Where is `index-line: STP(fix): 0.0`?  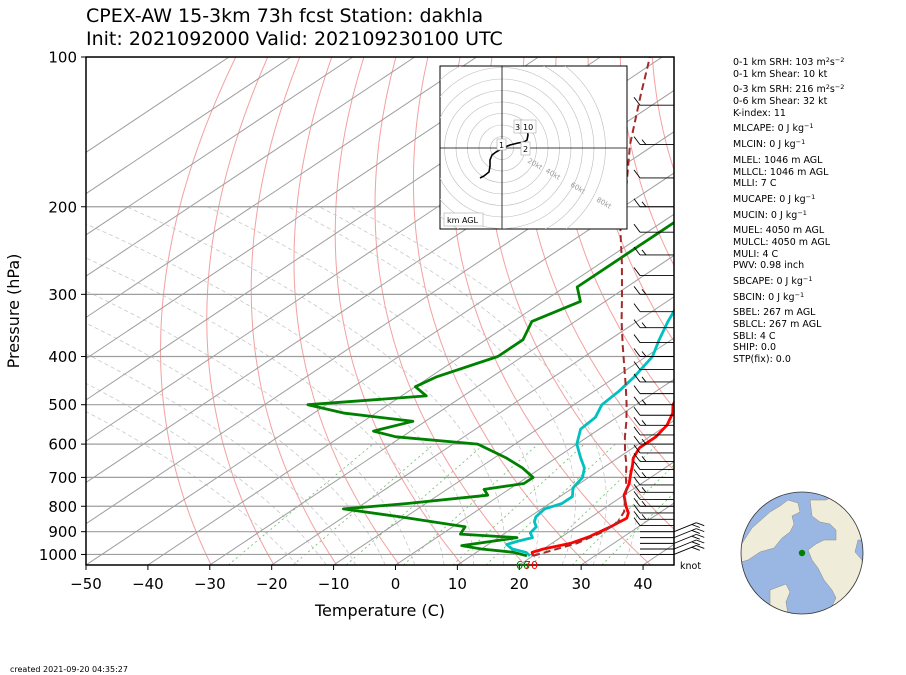 index-line: STP(fix): 0.0 is located at coordinates (762, 360).